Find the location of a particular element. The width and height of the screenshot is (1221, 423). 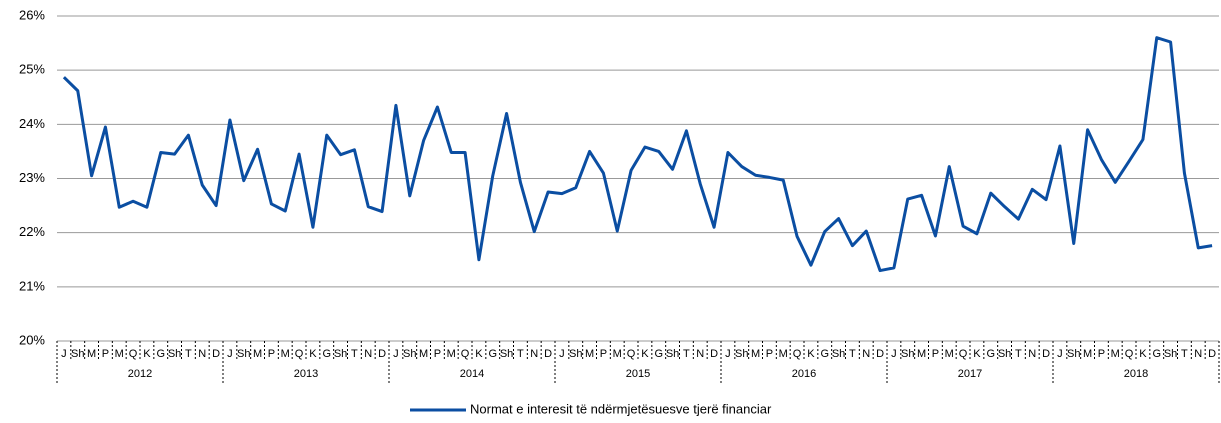

y-tick-label: 21% is located at coordinates (32, 285).